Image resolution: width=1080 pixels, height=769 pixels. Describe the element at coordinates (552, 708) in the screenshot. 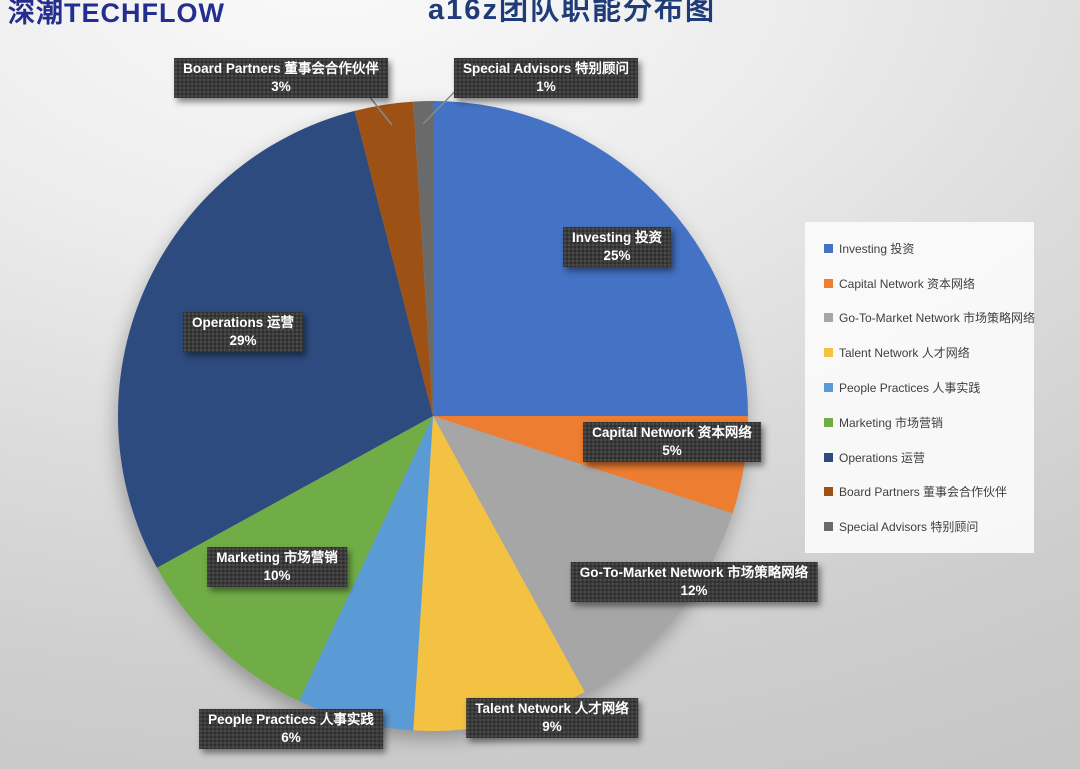

I see `callout-label: Talent Network 人才网络` at that location.